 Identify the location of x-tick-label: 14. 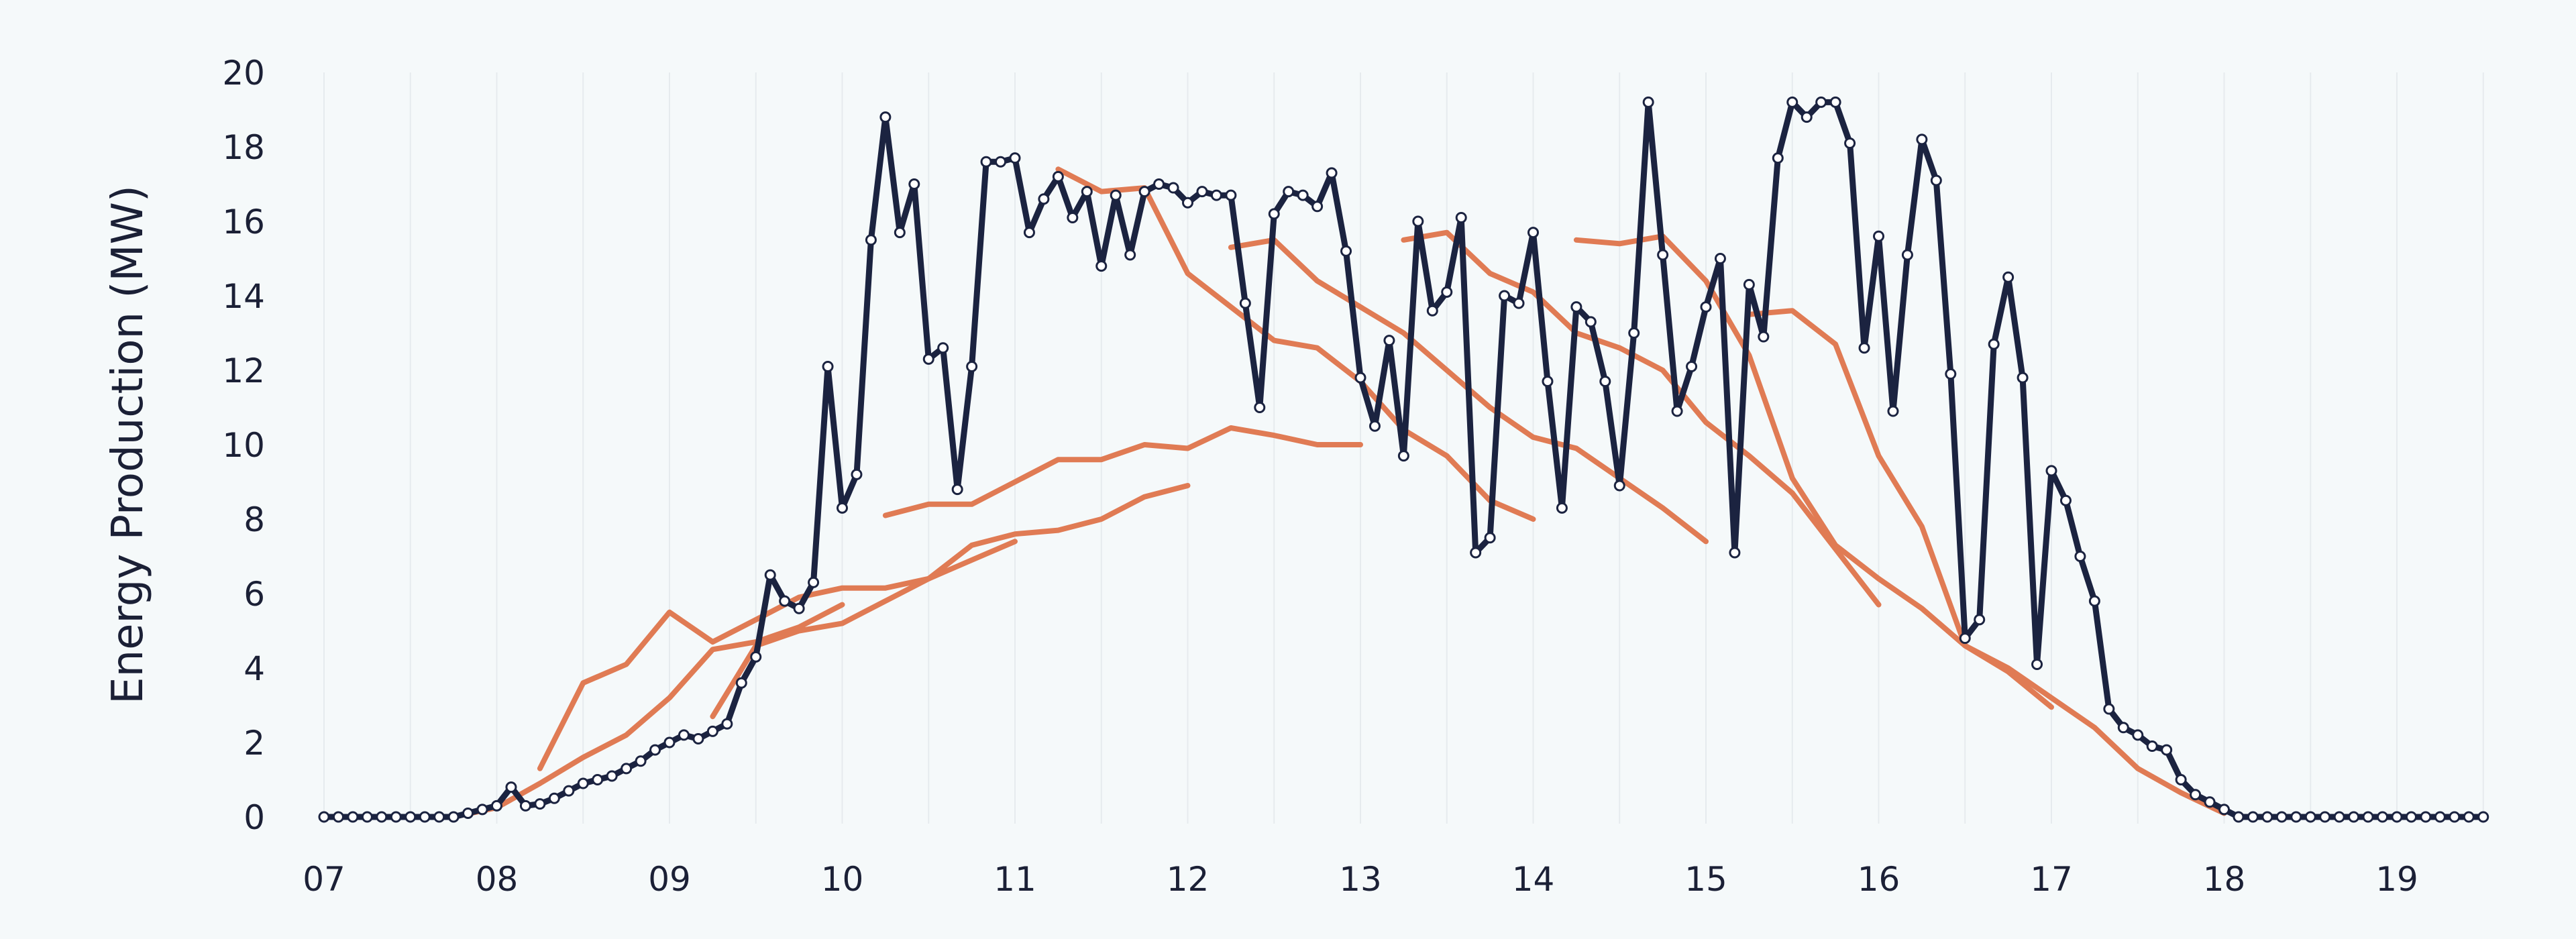
(1533, 879).